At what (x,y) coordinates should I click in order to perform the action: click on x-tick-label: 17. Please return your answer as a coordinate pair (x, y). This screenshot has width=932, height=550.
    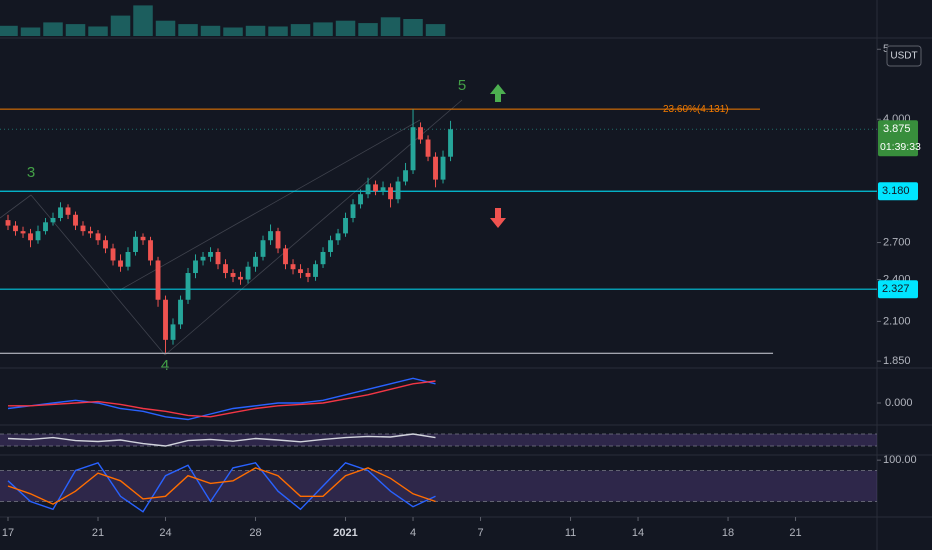
    Looking at the image, I should click on (8, 533).